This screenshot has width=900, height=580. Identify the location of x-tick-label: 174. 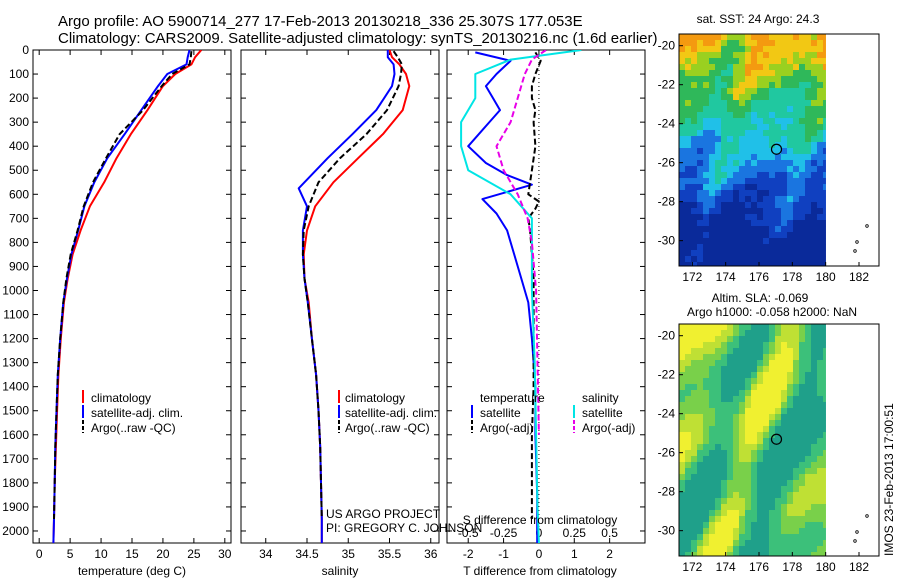
(726, 567).